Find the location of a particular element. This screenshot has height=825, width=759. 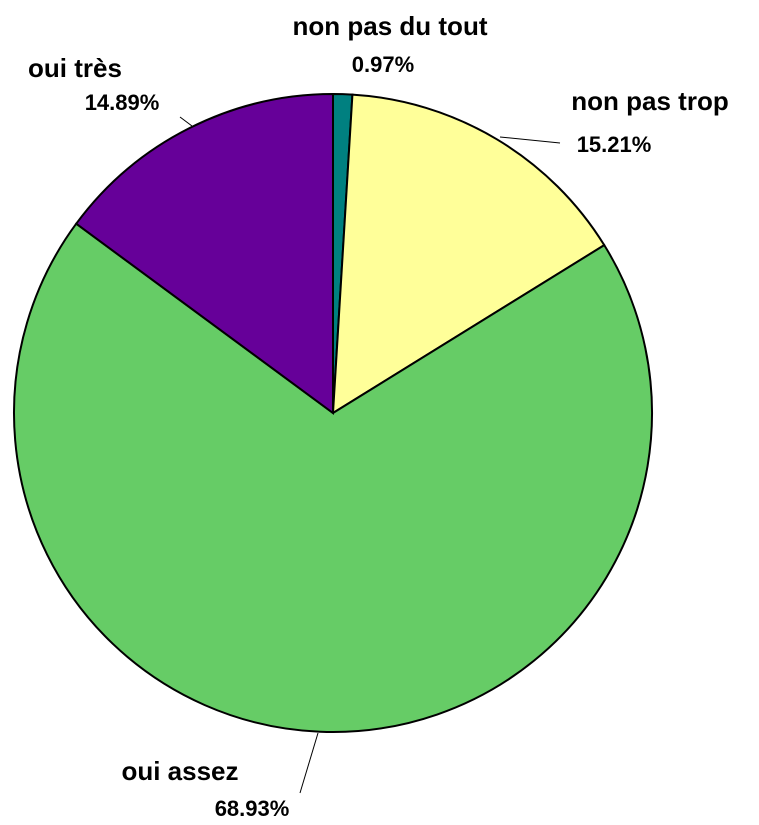

slice-label: oui assez is located at coordinates (179, 771).